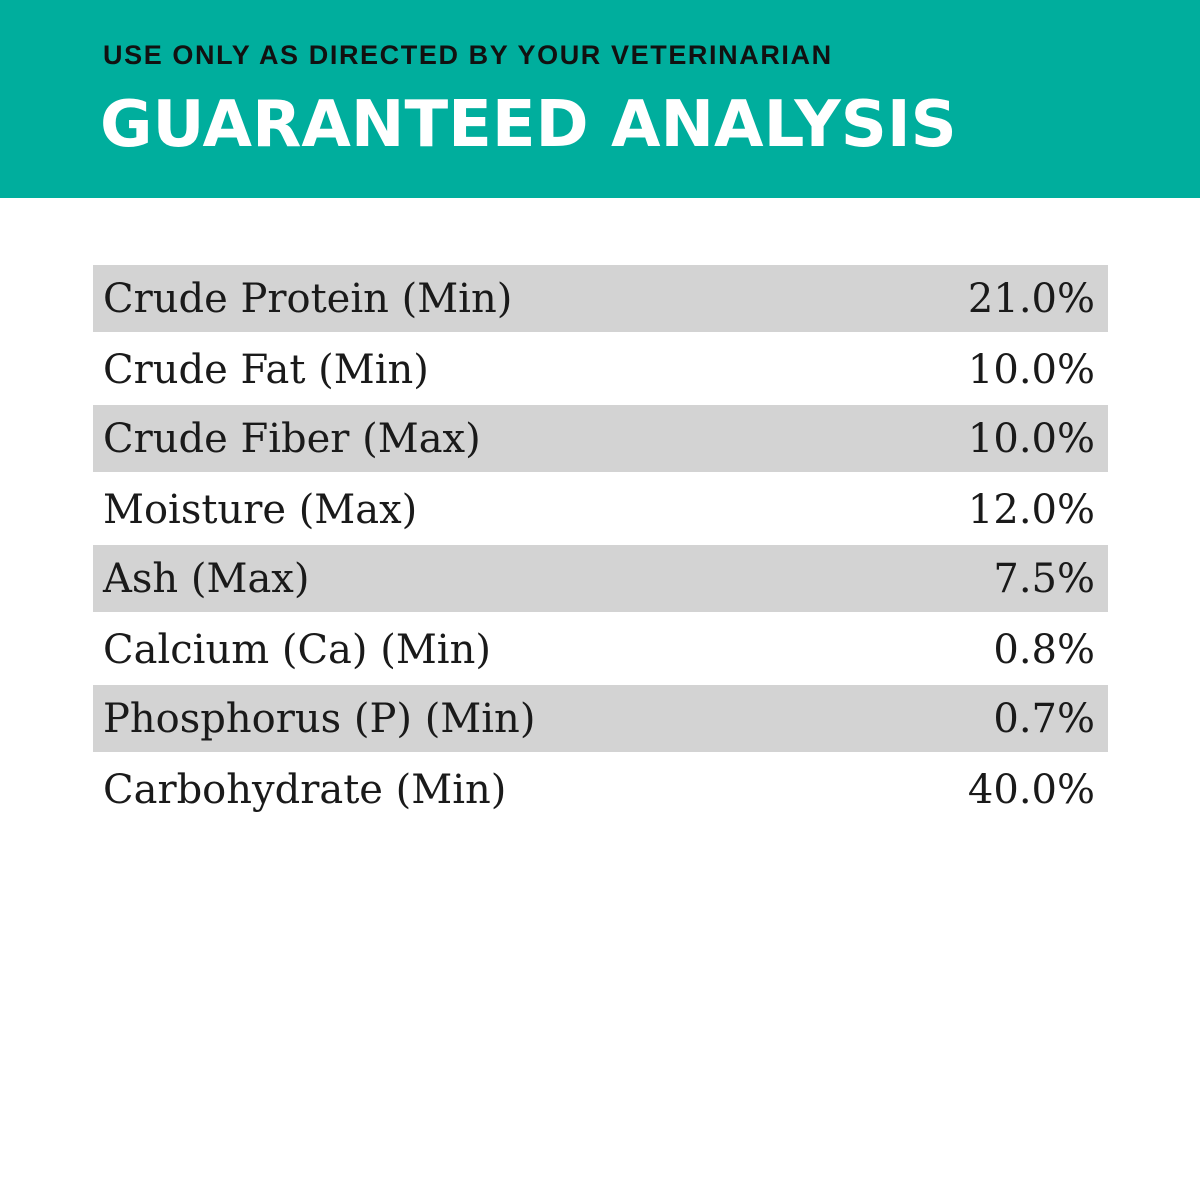 Image resolution: width=1200 pixels, height=1200 pixels. I want to click on nutrient-label: Phosphorus (P) (Min), so click(319, 718).